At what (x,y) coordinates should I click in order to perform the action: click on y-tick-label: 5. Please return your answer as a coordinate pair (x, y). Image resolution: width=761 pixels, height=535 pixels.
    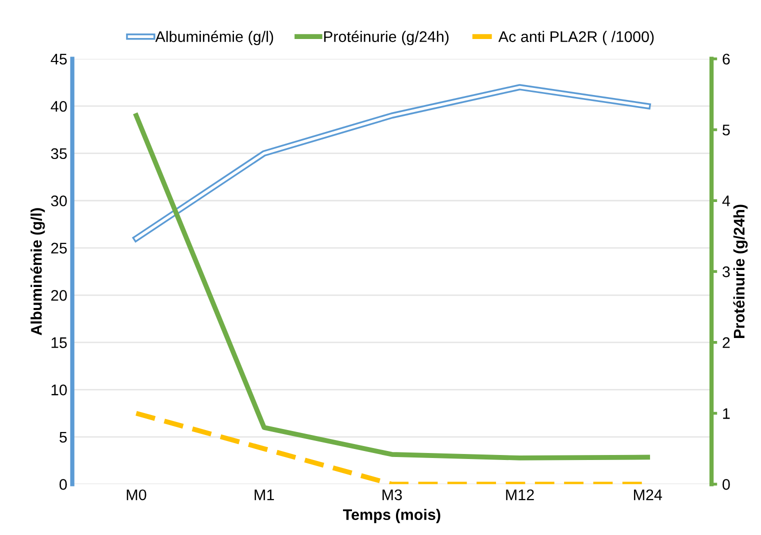
    Looking at the image, I should click on (63, 437).